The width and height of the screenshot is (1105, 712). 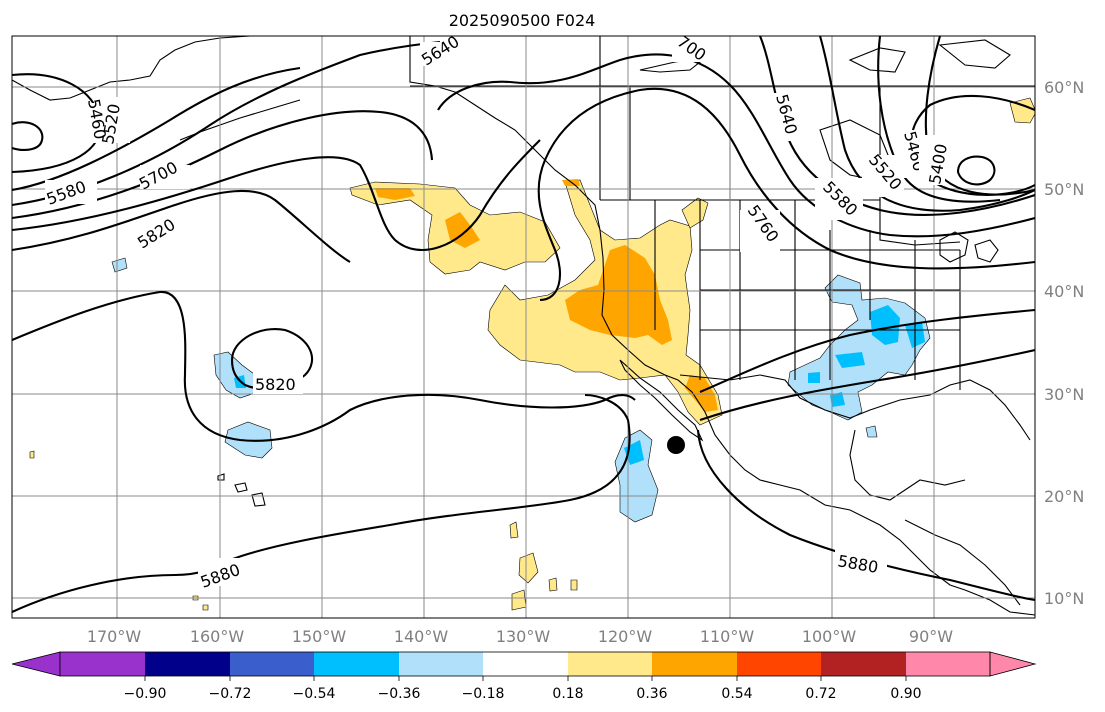 I want to click on lat-label: 40°N, so click(x=1064, y=291).